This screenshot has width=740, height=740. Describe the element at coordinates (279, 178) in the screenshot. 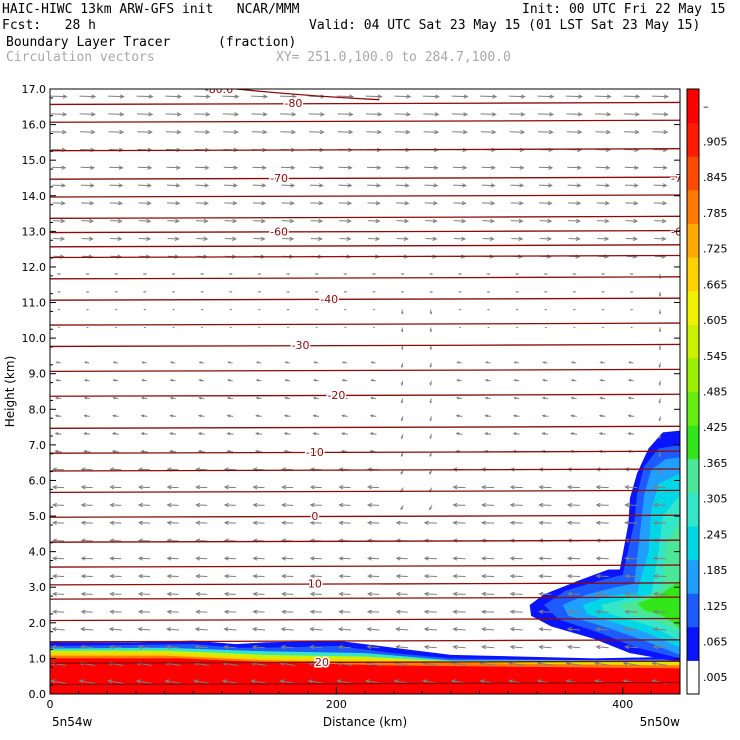

I see `contour-label-2: -70` at that location.